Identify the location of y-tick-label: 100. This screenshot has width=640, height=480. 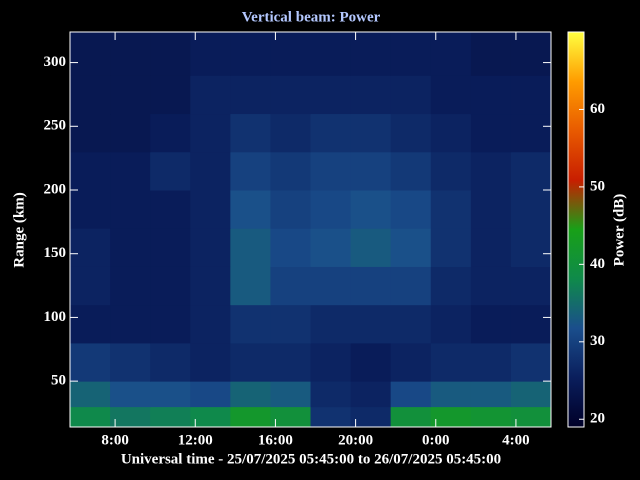
(55, 317).